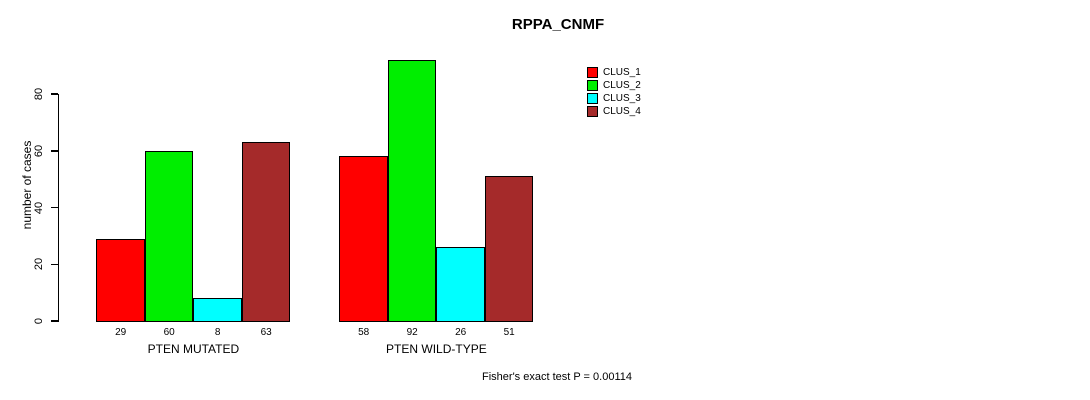 This screenshot has height=400, width=1090. What do you see at coordinates (121, 332) in the screenshot?
I see `bar-value-label: 29` at bounding box center [121, 332].